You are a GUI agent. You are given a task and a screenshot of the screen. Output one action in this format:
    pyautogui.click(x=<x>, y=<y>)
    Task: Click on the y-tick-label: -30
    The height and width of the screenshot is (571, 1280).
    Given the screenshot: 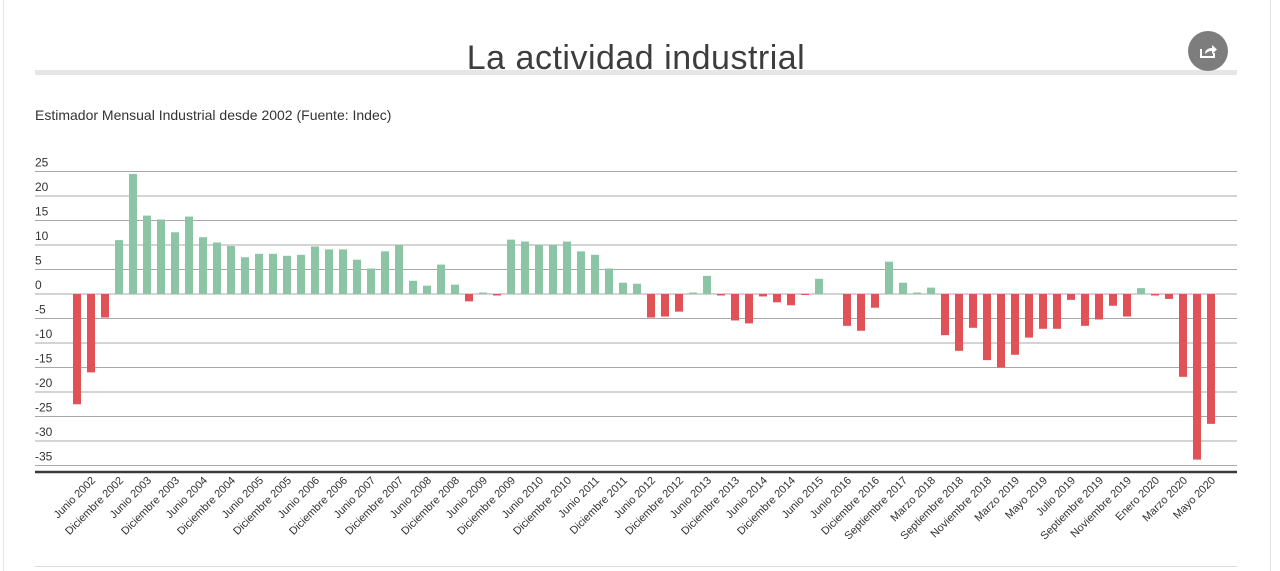 What is the action you would take?
    pyautogui.click(x=44, y=432)
    